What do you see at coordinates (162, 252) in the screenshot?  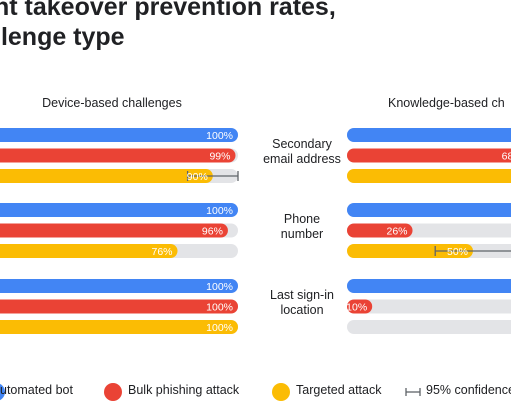 I see `bar-device-phone-number-targeted-attack-label: 76%` at bounding box center [162, 252].